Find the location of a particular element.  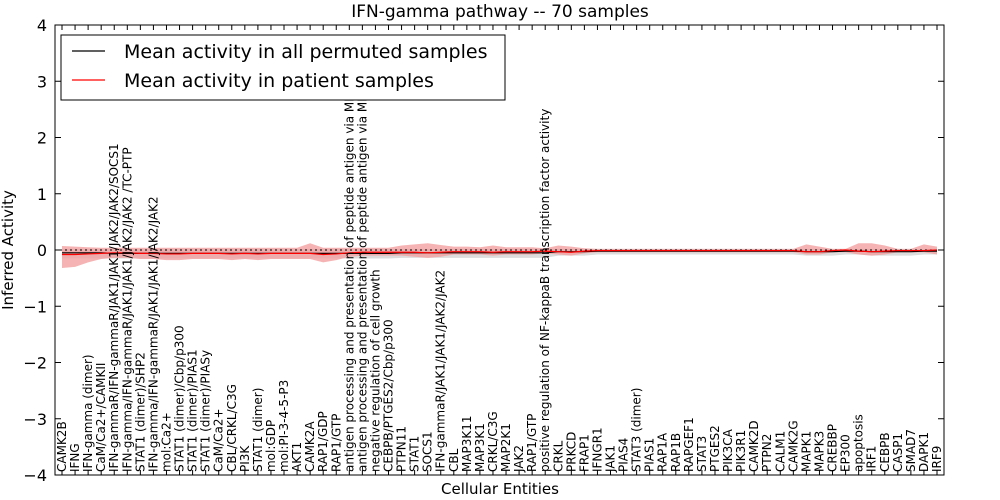

category-label: CAMK2G is located at coordinates (793, 446).